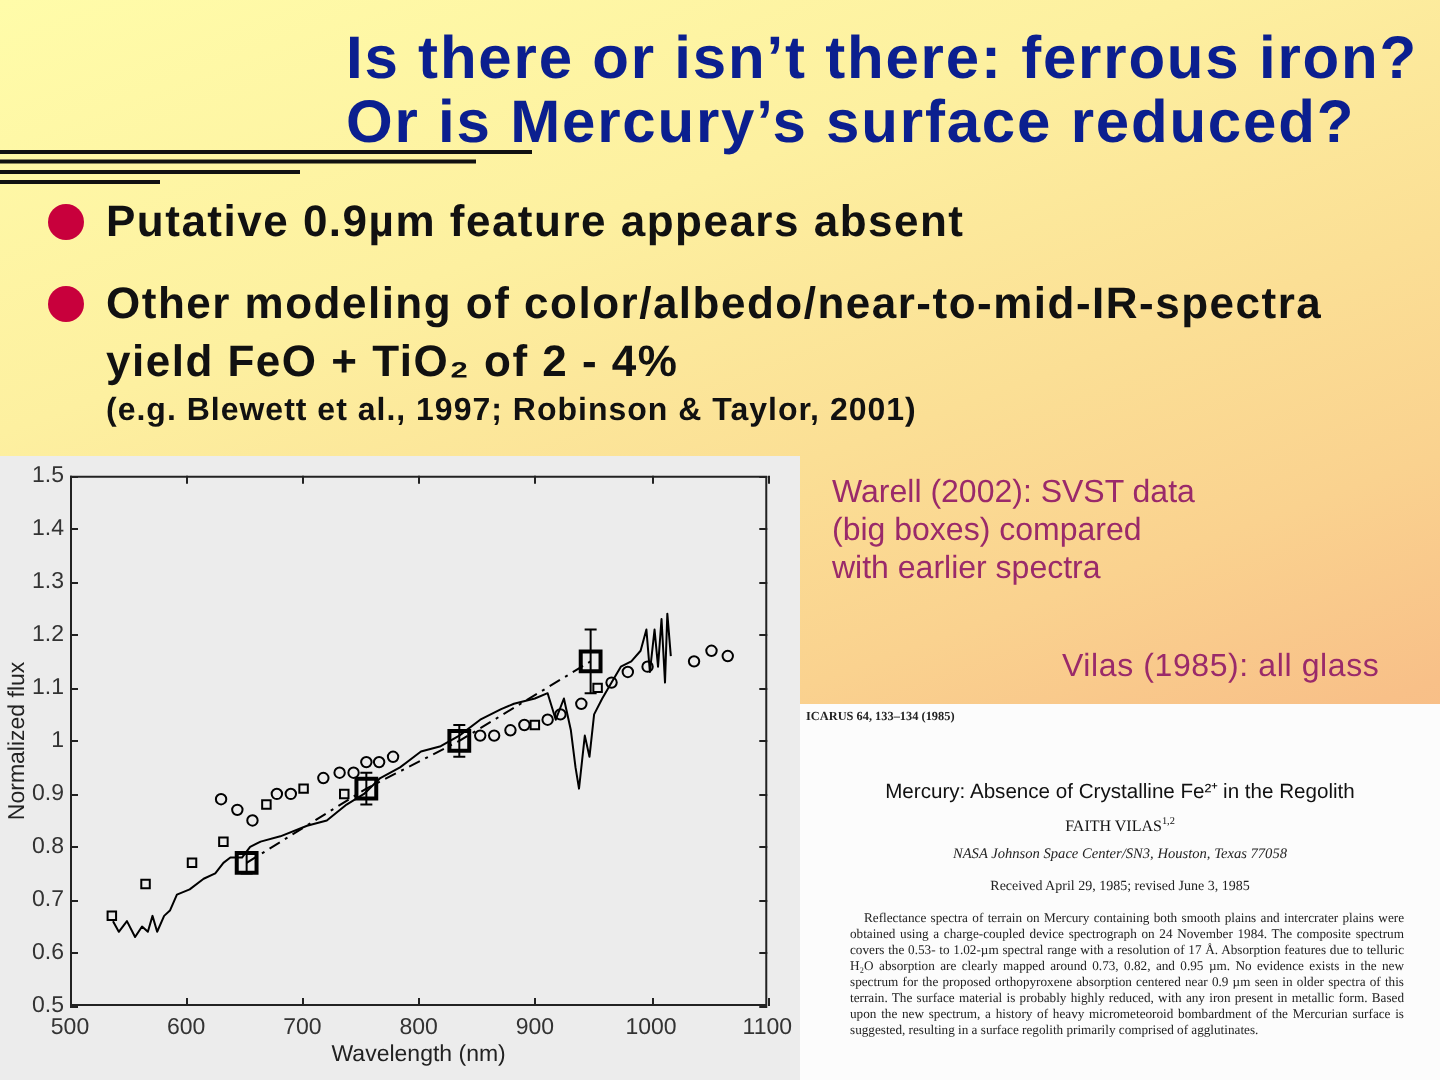 This screenshot has height=1080, width=1440. What do you see at coordinates (302, 1028) in the screenshot?
I see `x-tick-label: 700` at bounding box center [302, 1028].